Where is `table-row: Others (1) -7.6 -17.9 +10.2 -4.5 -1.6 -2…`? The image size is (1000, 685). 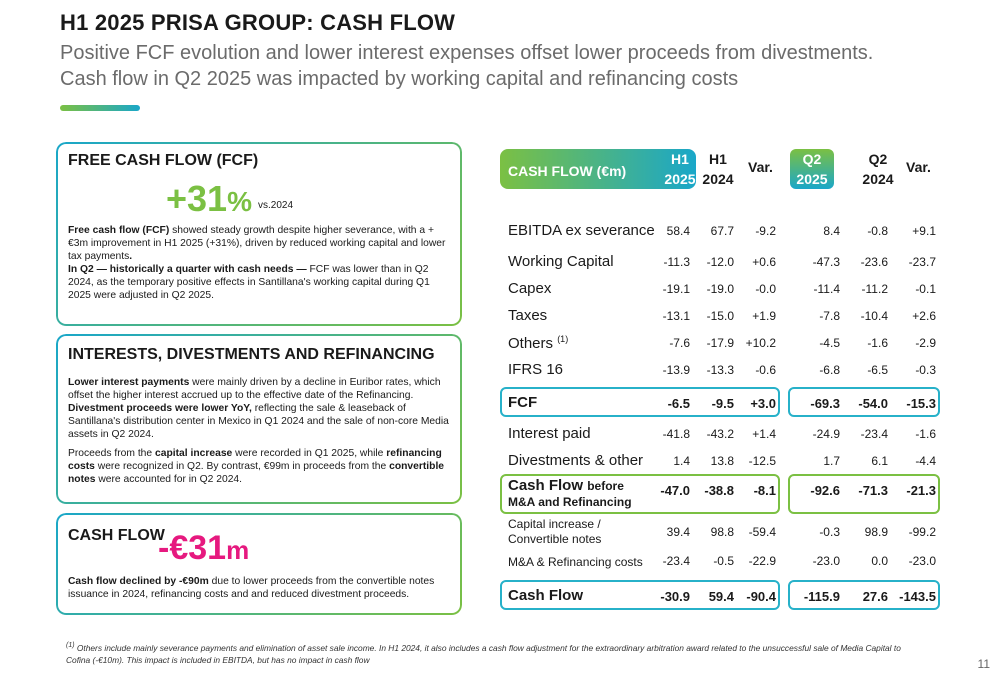 table-row: Others (1) -7.6 -17.9 +10.2 -4.5 -1.6 -2… is located at coordinates (720, 343).